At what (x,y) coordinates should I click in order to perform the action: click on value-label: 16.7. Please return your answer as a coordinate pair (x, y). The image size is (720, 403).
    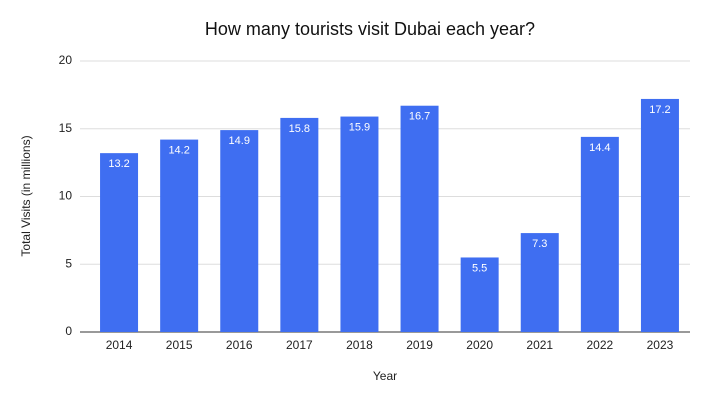
    Looking at the image, I should click on (419, 117).